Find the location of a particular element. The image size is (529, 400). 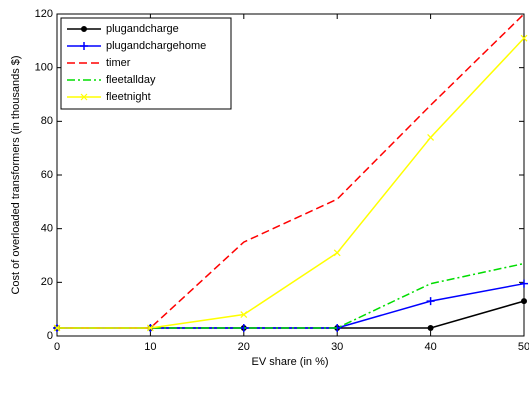

x-tick-label: 50 is located at coordinates (523, 347).